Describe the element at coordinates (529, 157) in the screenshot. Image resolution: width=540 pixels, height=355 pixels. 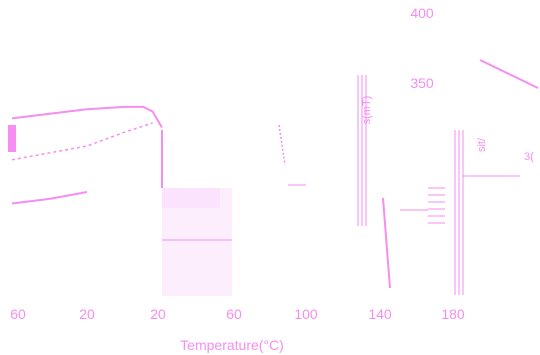
I see `right-fragment: 3(` at that location.